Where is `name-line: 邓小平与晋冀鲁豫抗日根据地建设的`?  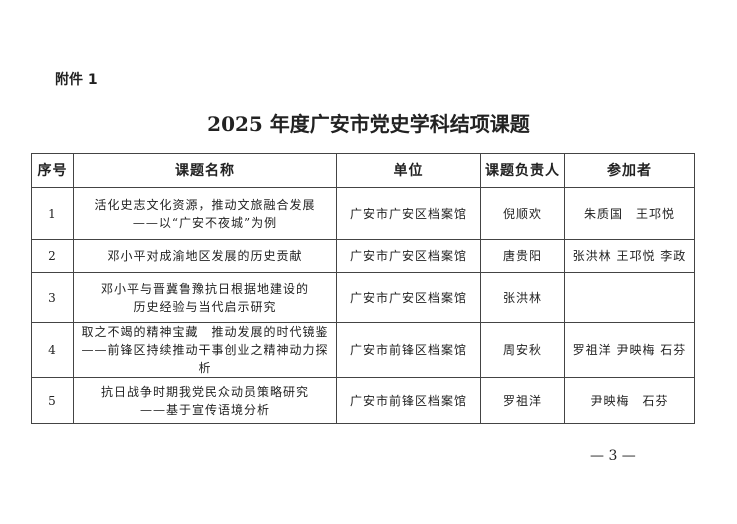
name-line: 邓小平与晋冀鲁豫抗日根据地建设的 is located at coordinates (204, 288).